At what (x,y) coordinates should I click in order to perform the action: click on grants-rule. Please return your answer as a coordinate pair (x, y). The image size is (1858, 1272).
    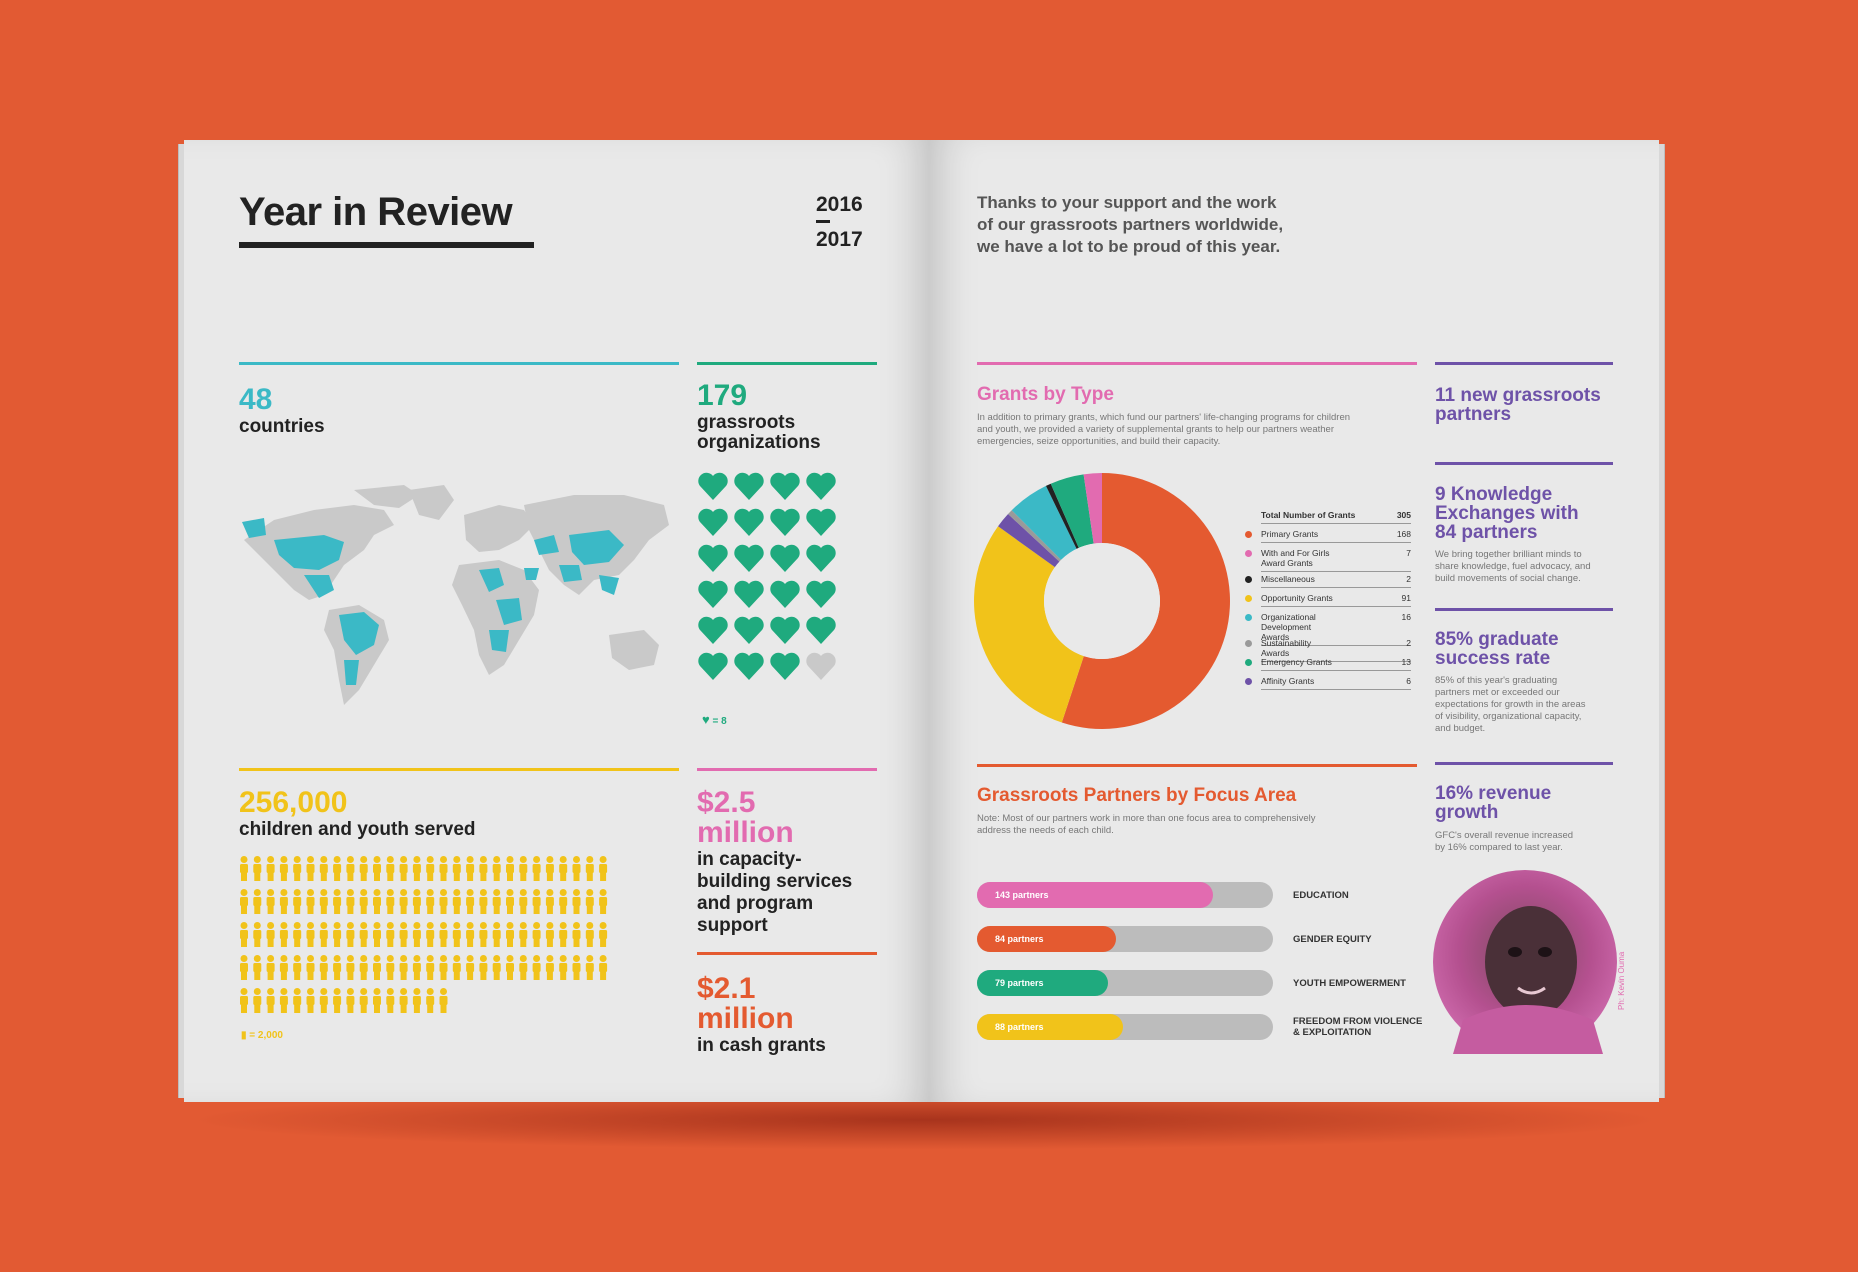
    Looking at the image, I should click on (1197, 363).